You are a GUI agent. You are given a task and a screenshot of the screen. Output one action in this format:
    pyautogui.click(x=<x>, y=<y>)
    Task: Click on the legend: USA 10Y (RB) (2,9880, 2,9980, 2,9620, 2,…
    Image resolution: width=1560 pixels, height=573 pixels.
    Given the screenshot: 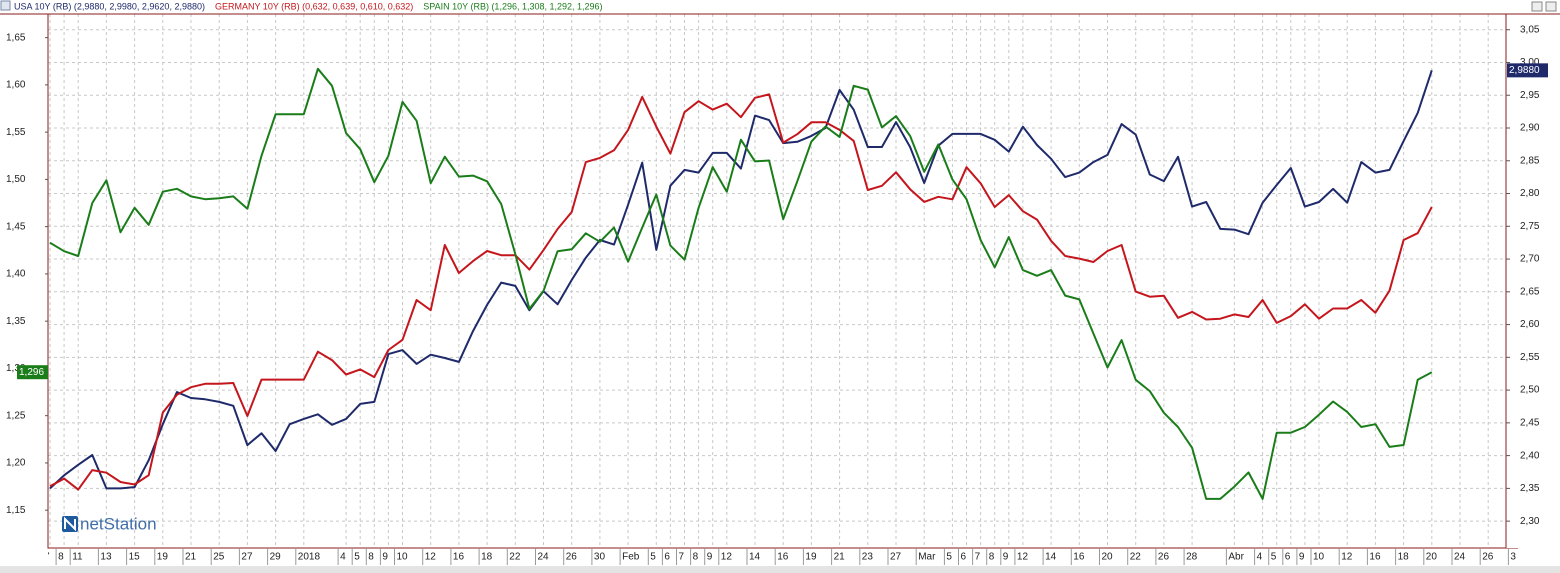 What is the action you would take?
    pyautogui.click(x=308, y=6)
    